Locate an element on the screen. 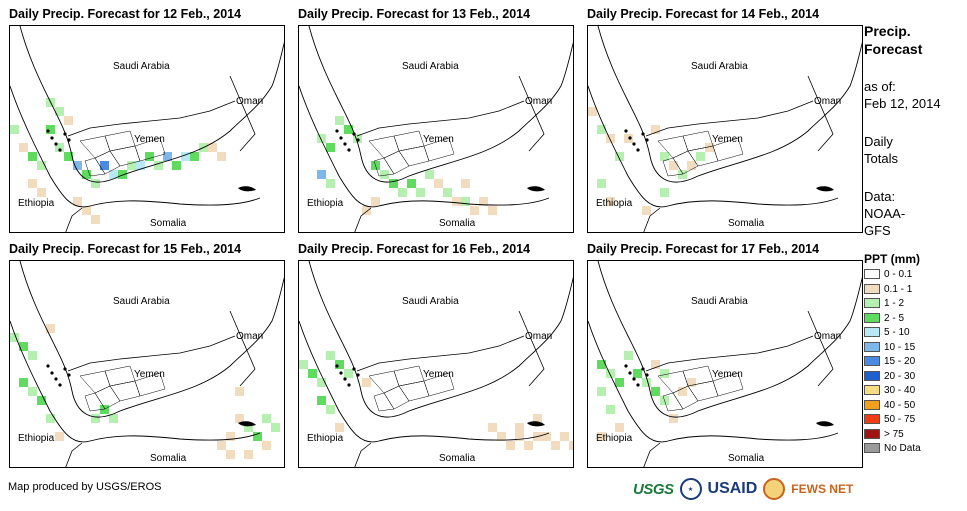 This screenshot has width=967, height=511. legend-class: 10 - 15 is located at coordinates (889, 349).